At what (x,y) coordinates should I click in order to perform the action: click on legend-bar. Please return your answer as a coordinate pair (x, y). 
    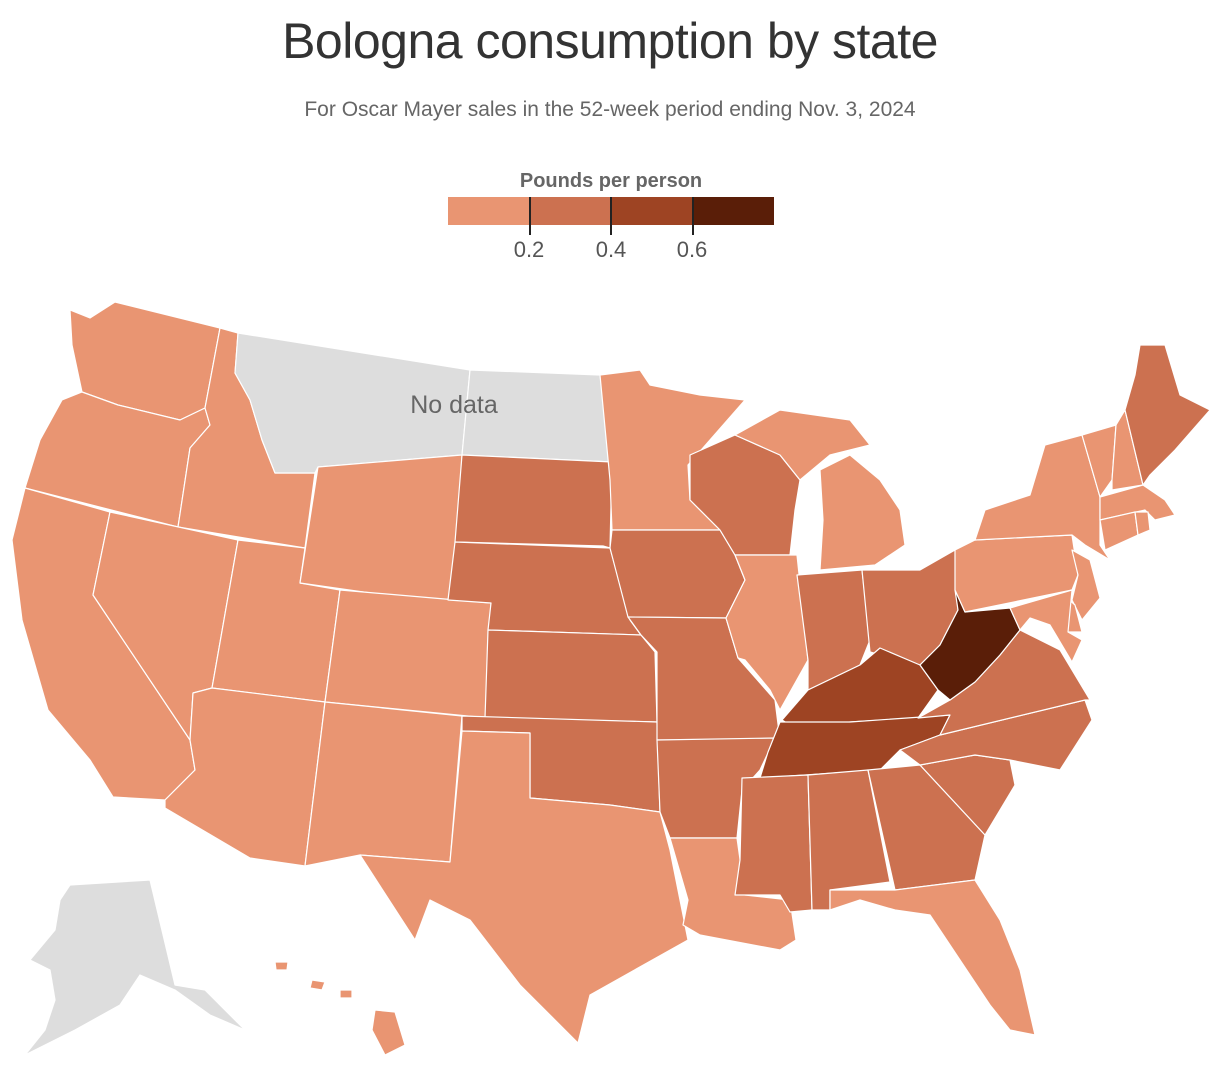
    Looking at the image, I should click on (611, 216).